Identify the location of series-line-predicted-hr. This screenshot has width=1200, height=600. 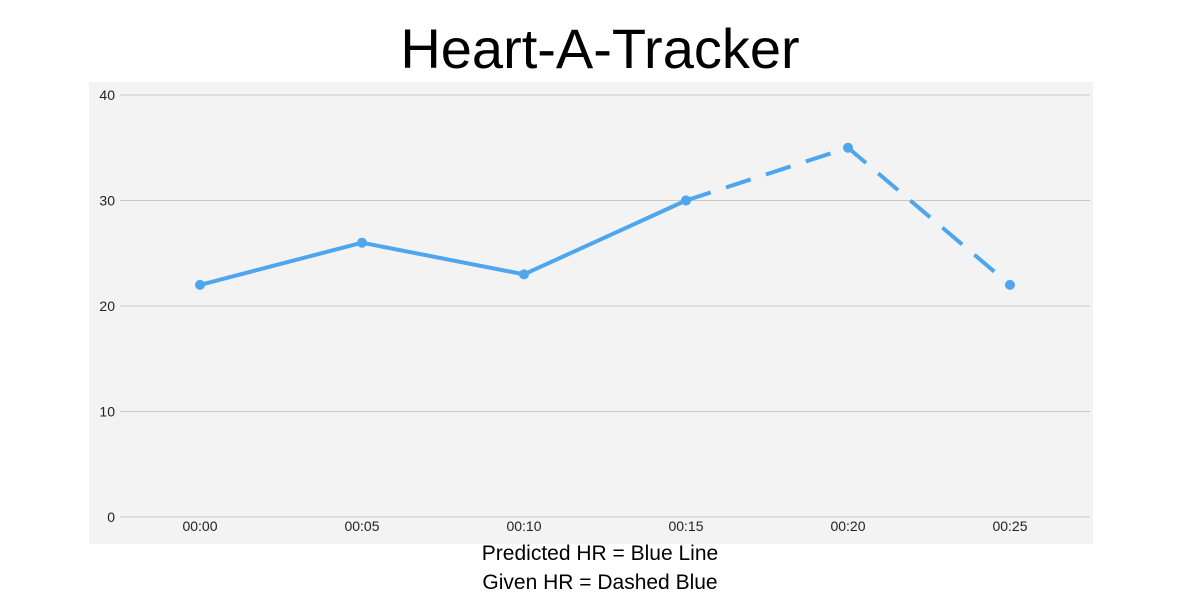
(443, 242).